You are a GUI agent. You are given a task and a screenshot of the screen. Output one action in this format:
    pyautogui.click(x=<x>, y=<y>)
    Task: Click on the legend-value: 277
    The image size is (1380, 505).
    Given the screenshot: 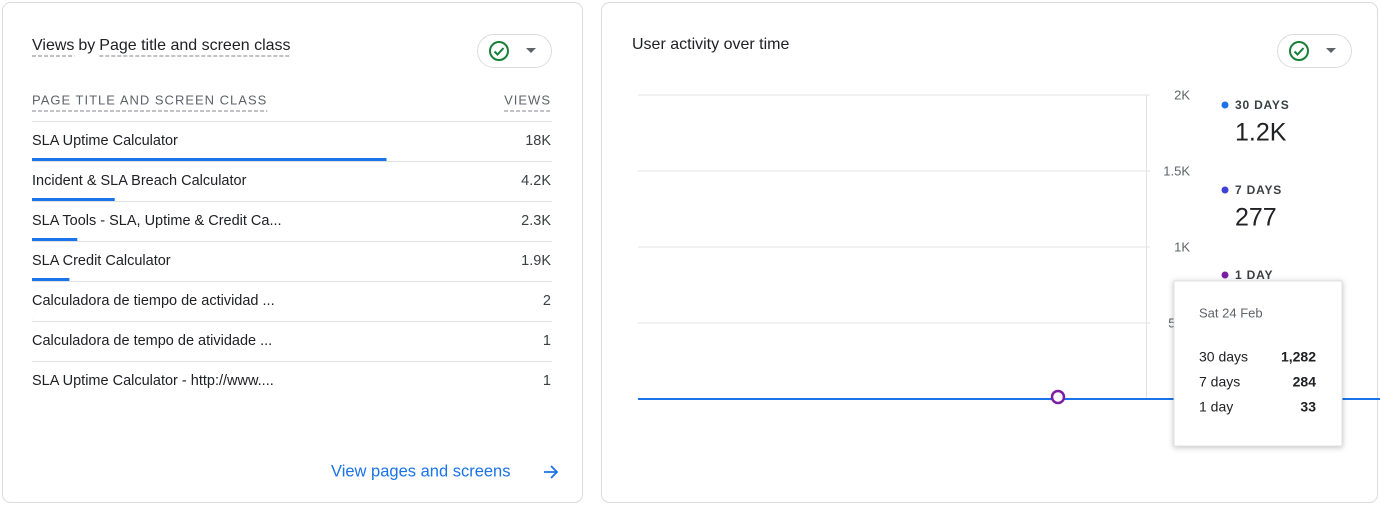 What is the action you would take?
    pyautogui.click(x=1256, y=218)
    